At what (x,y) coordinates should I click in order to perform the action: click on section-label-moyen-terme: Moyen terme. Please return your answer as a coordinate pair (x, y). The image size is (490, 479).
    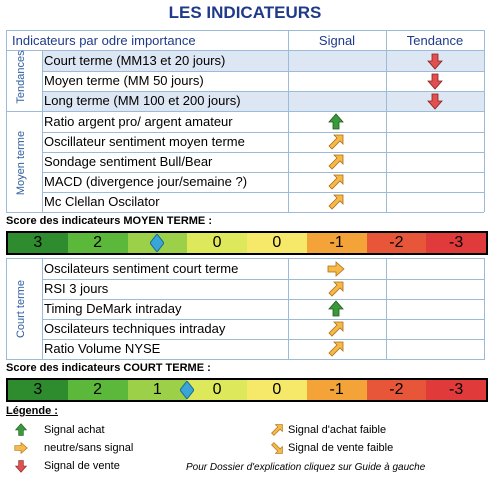
    Looking at the image, I should click on (21, 163).